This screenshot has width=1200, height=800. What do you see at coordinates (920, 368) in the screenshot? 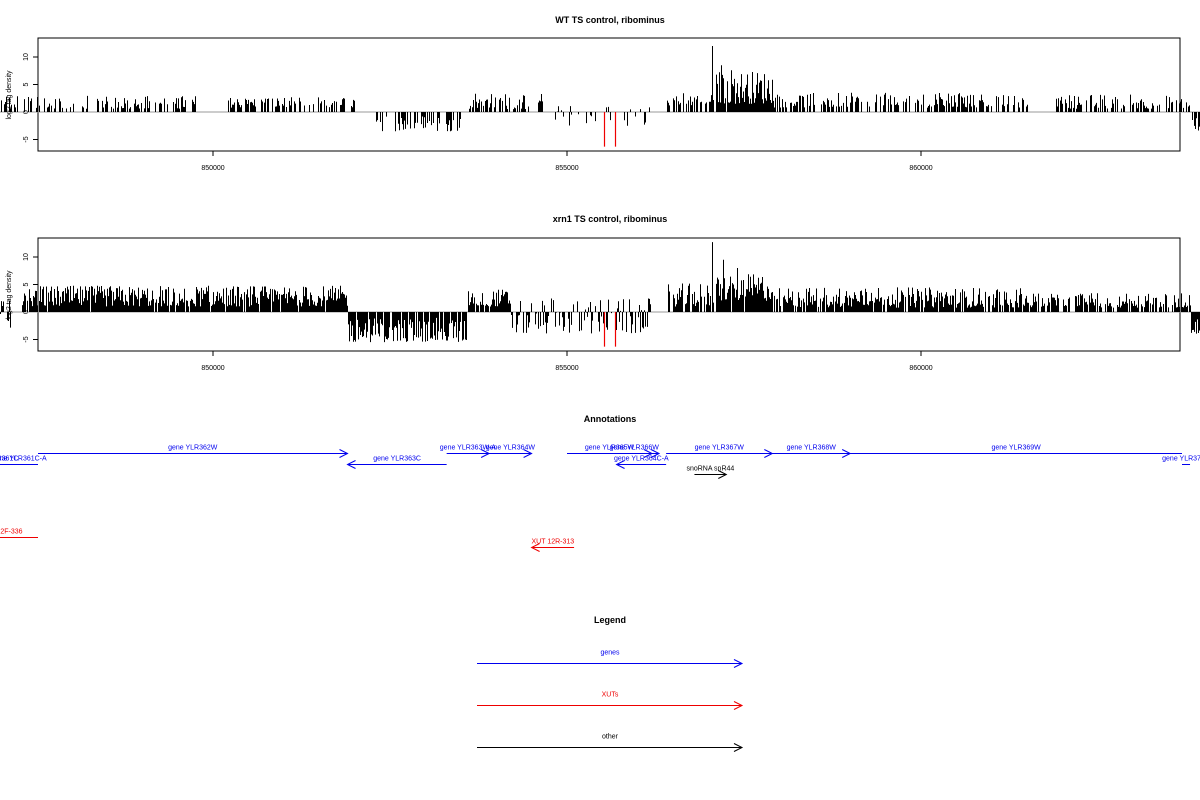
I see `xrn1-x-tick-label: 860000` at bounding box center [920, 368].